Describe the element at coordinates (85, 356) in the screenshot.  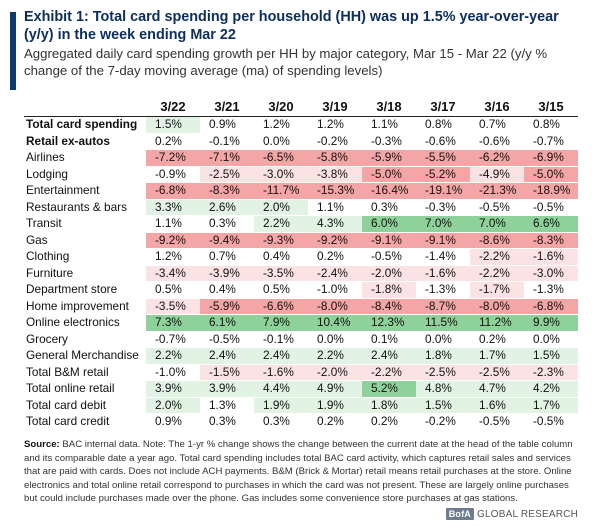
I see `row-label: General Merchandise` at that location.